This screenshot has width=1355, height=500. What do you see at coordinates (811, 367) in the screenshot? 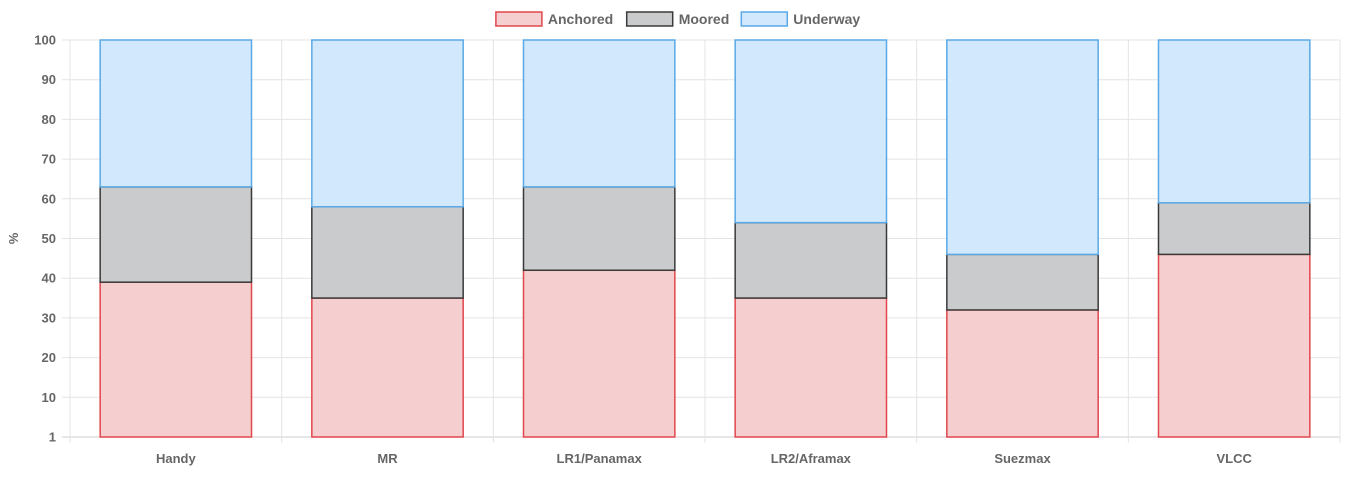
I see `bar-anchored-lr2-aframax` at bounding box center [811, 367].